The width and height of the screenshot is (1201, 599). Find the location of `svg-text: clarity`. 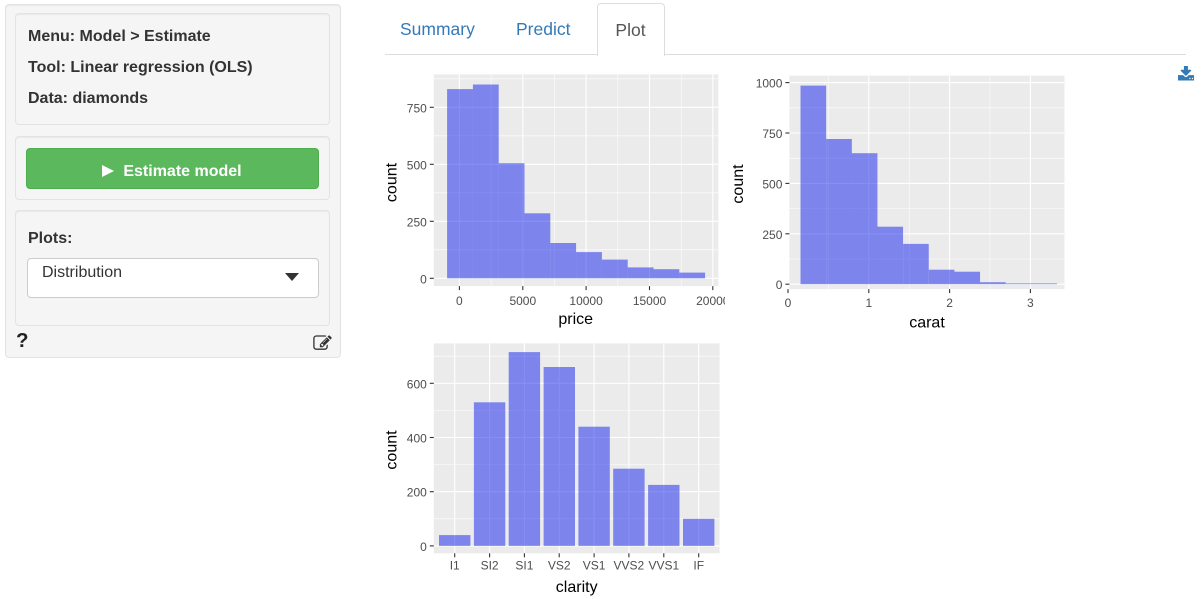

svg-text: clarity is located at coordinates (577, 587).